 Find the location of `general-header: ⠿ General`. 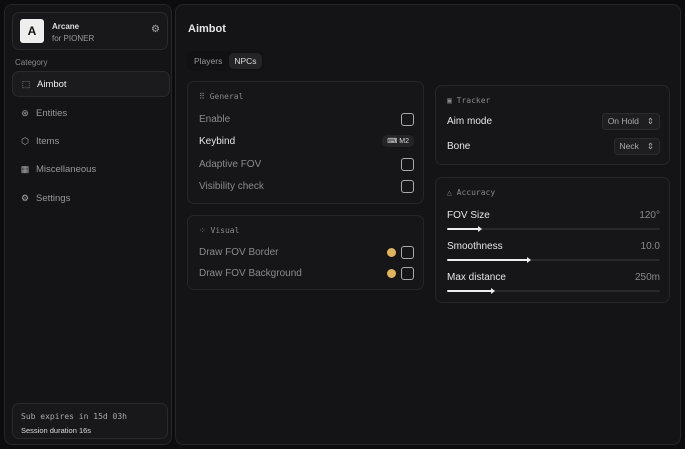

general-header: ⠿ General is located at coordinates (221, 96).